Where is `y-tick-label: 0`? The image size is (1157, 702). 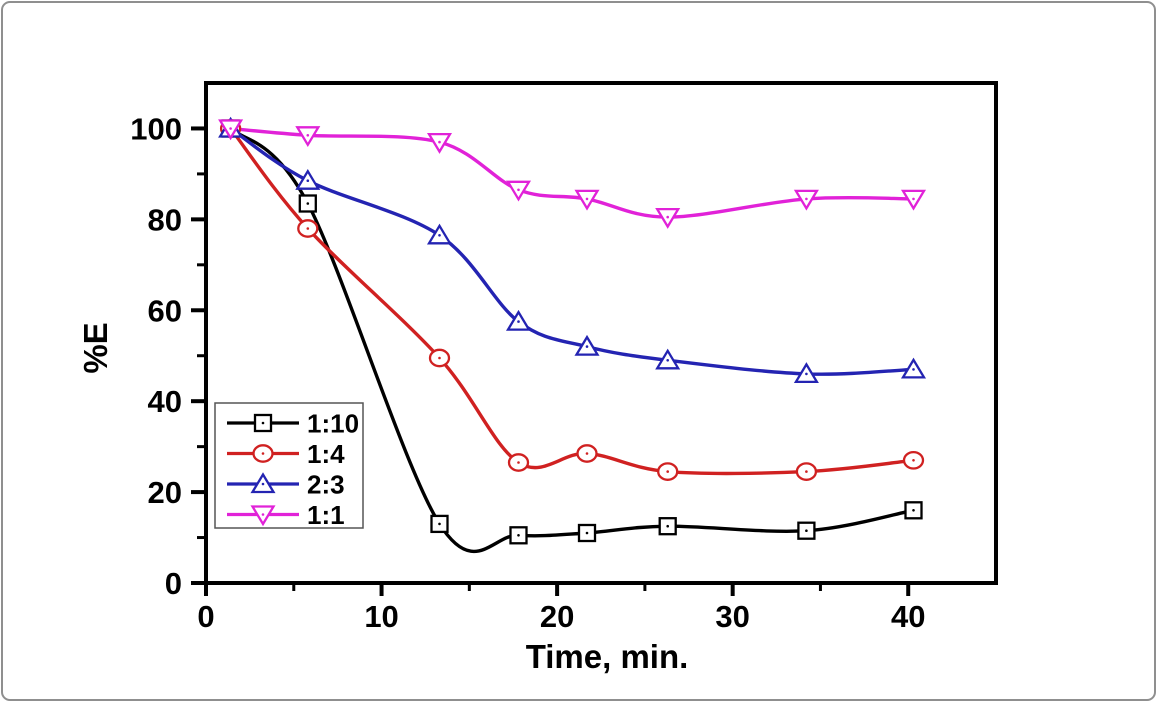 y-tick-label: 0 is located at coordinates (173, 583).